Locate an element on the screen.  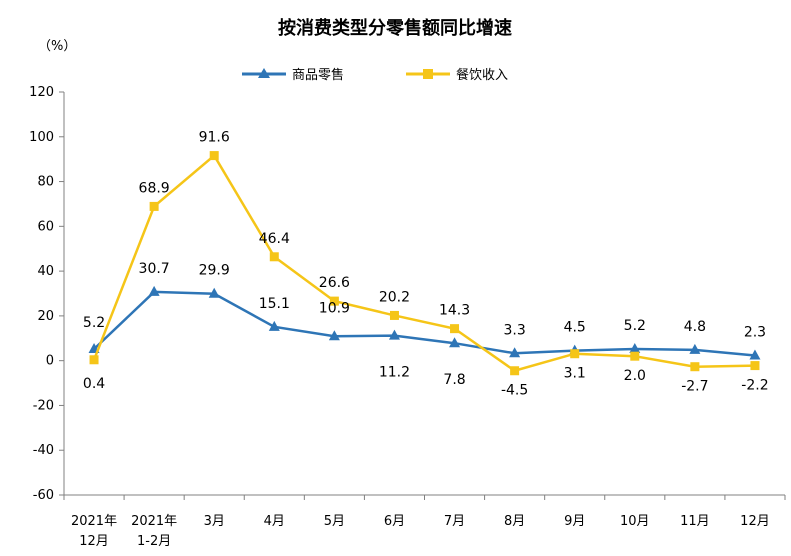
series-1-data-label: 14.3 is located at coordinates (454, 311).